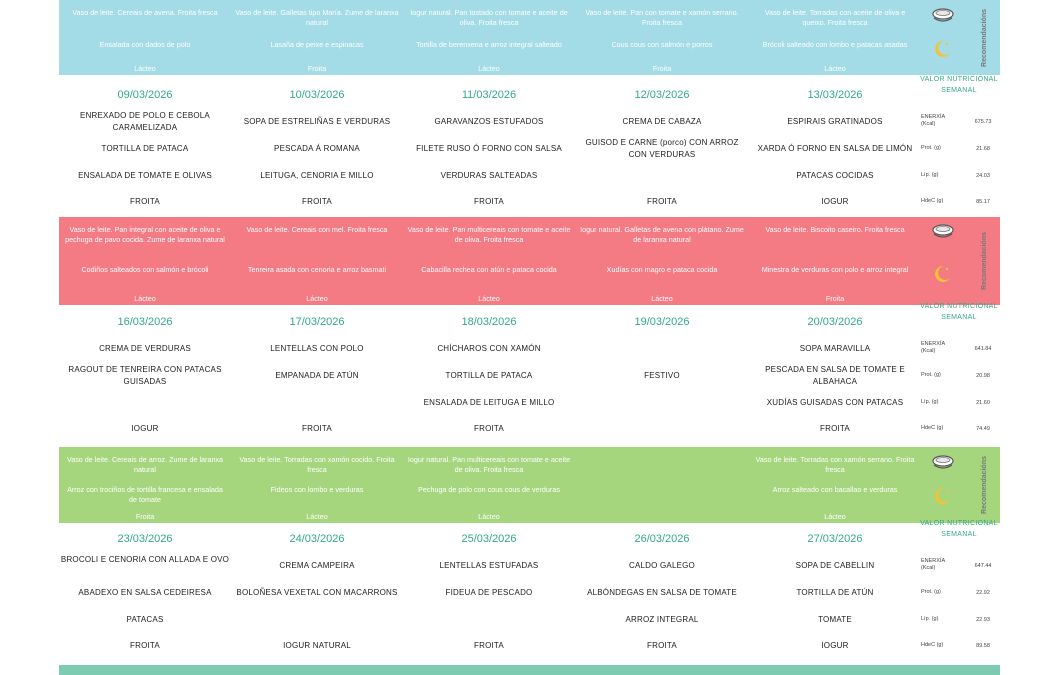 Image resolution: width=1058 pixels, height=675 pixels. Describe the element at coordinates (145, 175) in the screenshot. I see `dish-item: ENSALADA DE TOMATE E OLIVAS` at that location.